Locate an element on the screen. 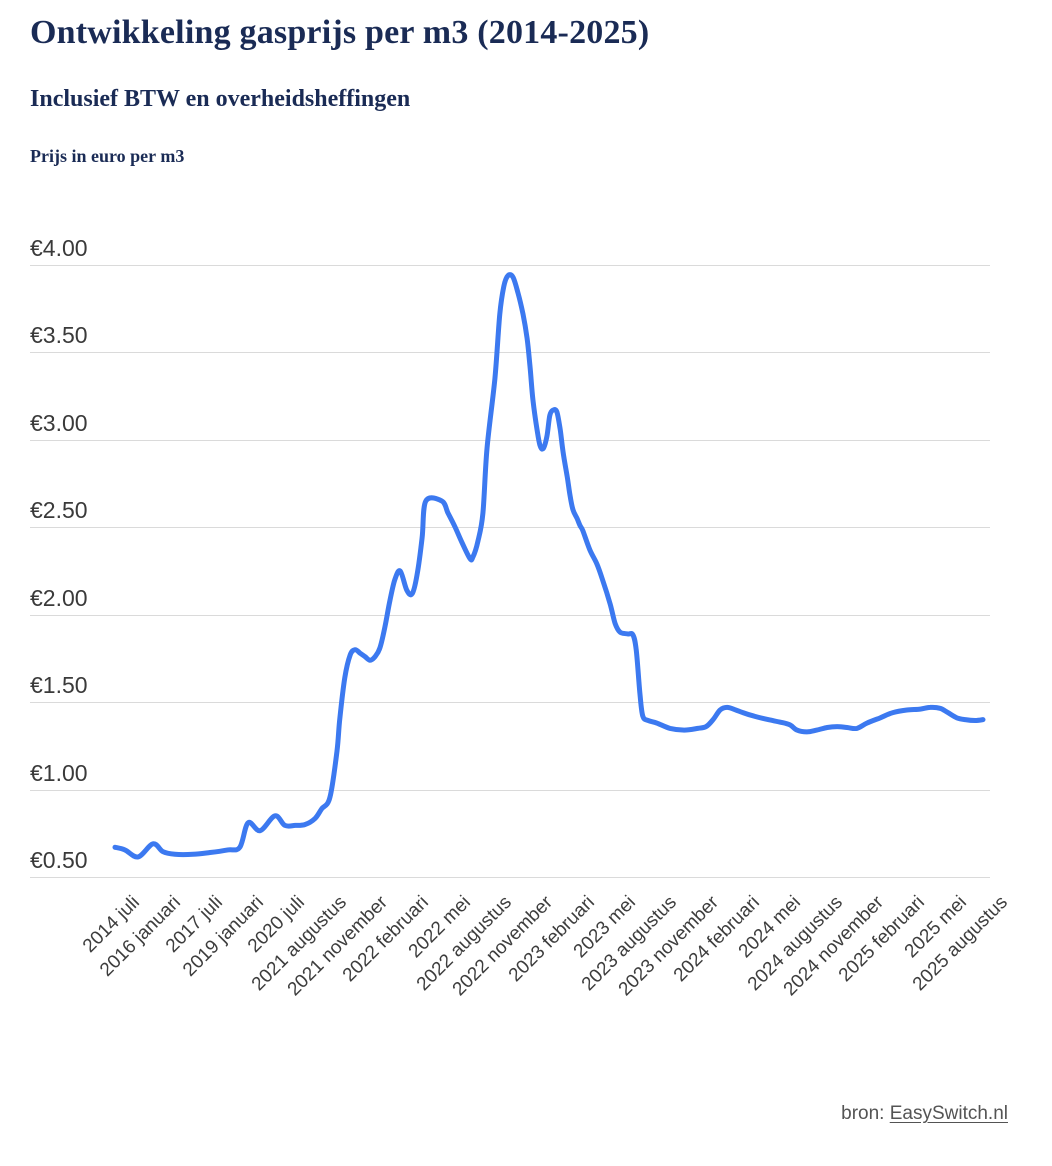  y-axis-label: €2.00 is located at coordinates (59, 597).